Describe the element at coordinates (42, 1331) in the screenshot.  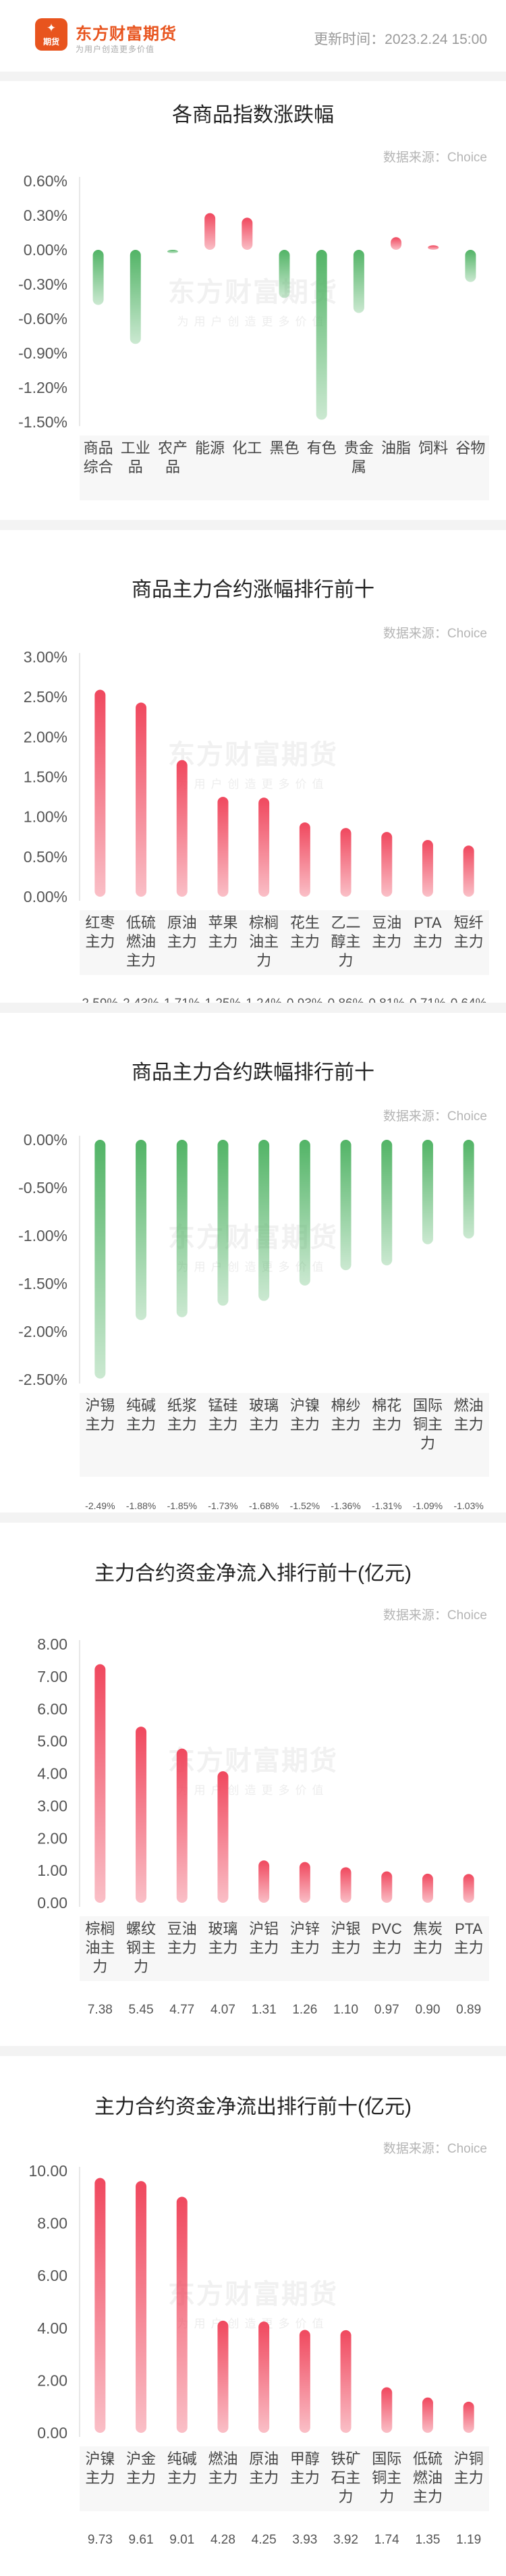
I see `y-tick-label: -2.00%` at that location.